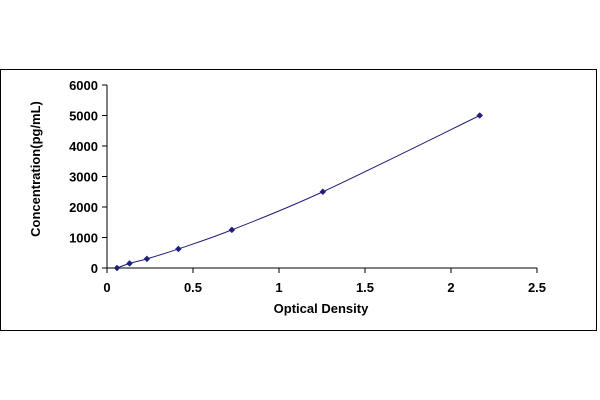 Image resolution: width=600 pixels, height=400 pixels. Describe the element at coordinates (94, 268) in the screenshot. I see `y-tick-label: 0` at that location.